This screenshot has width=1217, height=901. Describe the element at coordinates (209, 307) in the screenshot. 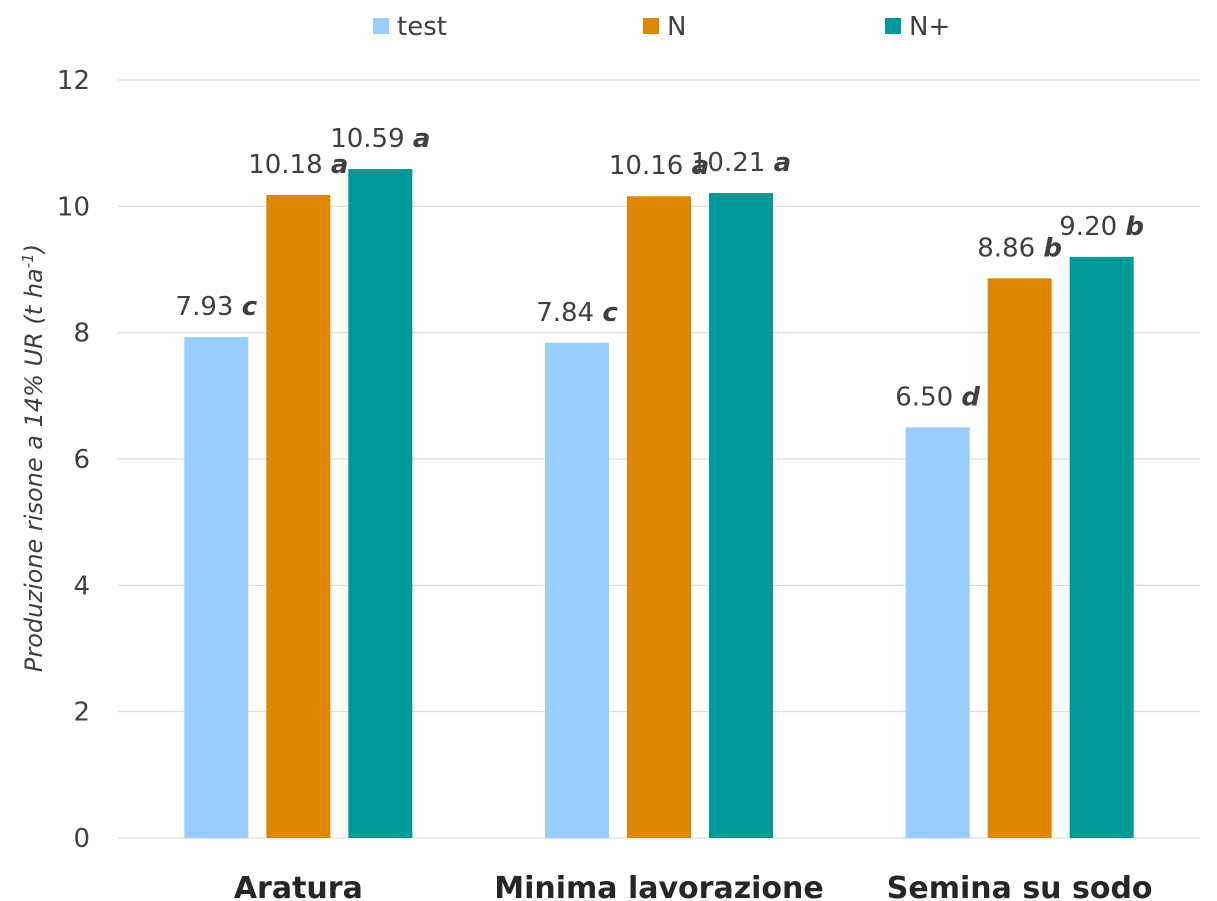

I see `data-label-value: 7.93` at that location.